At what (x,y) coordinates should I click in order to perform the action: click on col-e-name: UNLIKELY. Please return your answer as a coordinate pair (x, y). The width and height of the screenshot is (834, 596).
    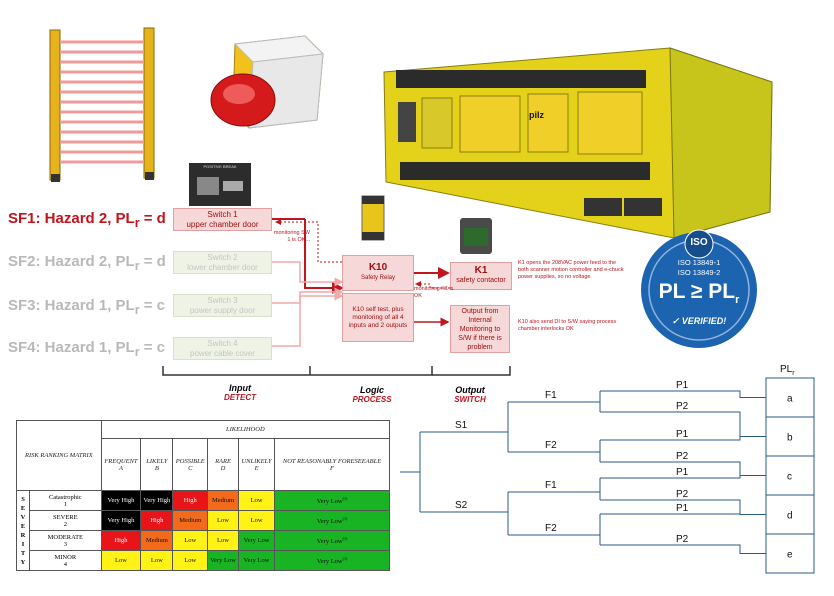
    Looking at the image, I should click on (256, 461).